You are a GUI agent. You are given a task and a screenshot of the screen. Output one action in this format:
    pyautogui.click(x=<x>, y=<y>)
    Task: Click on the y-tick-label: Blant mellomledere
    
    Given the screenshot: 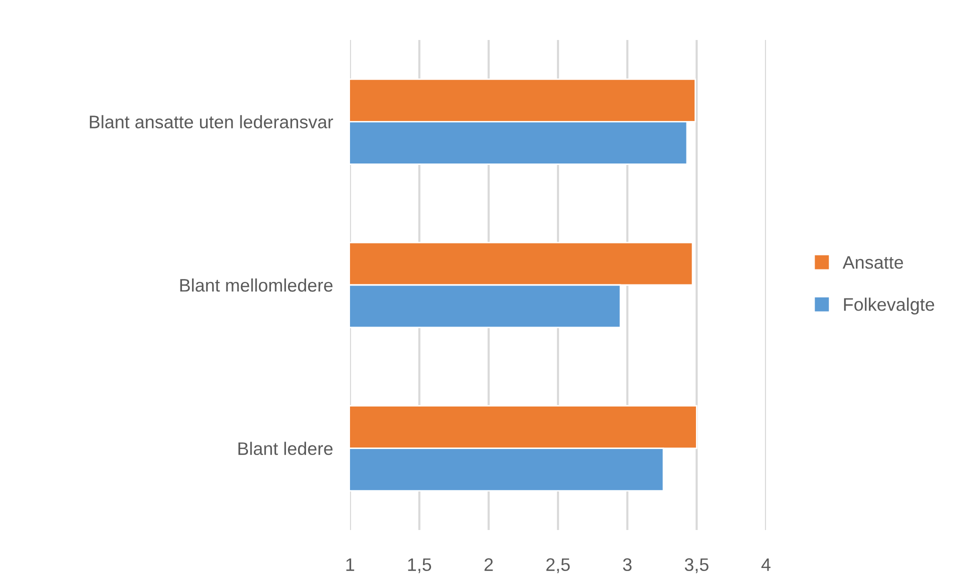 What is the action you would take?
    pyautogui.click(x=256, y=285)
    